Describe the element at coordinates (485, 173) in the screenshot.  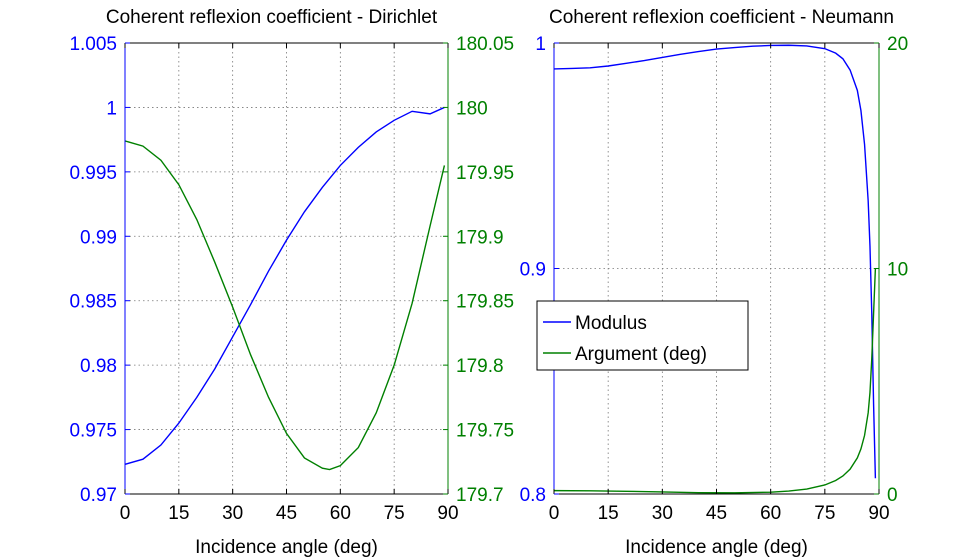
I see `y-tick-label-right: 179.95` at that location.